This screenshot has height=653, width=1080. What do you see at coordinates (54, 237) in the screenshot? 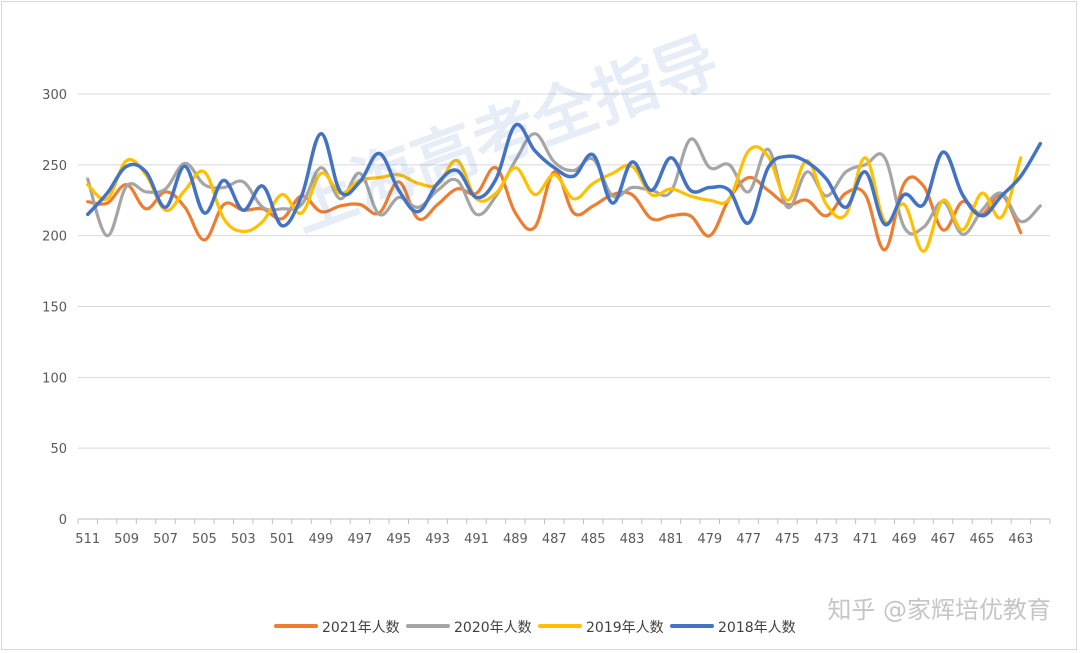
I see `y-tick-label: 200` at bounding box center [54, 237].